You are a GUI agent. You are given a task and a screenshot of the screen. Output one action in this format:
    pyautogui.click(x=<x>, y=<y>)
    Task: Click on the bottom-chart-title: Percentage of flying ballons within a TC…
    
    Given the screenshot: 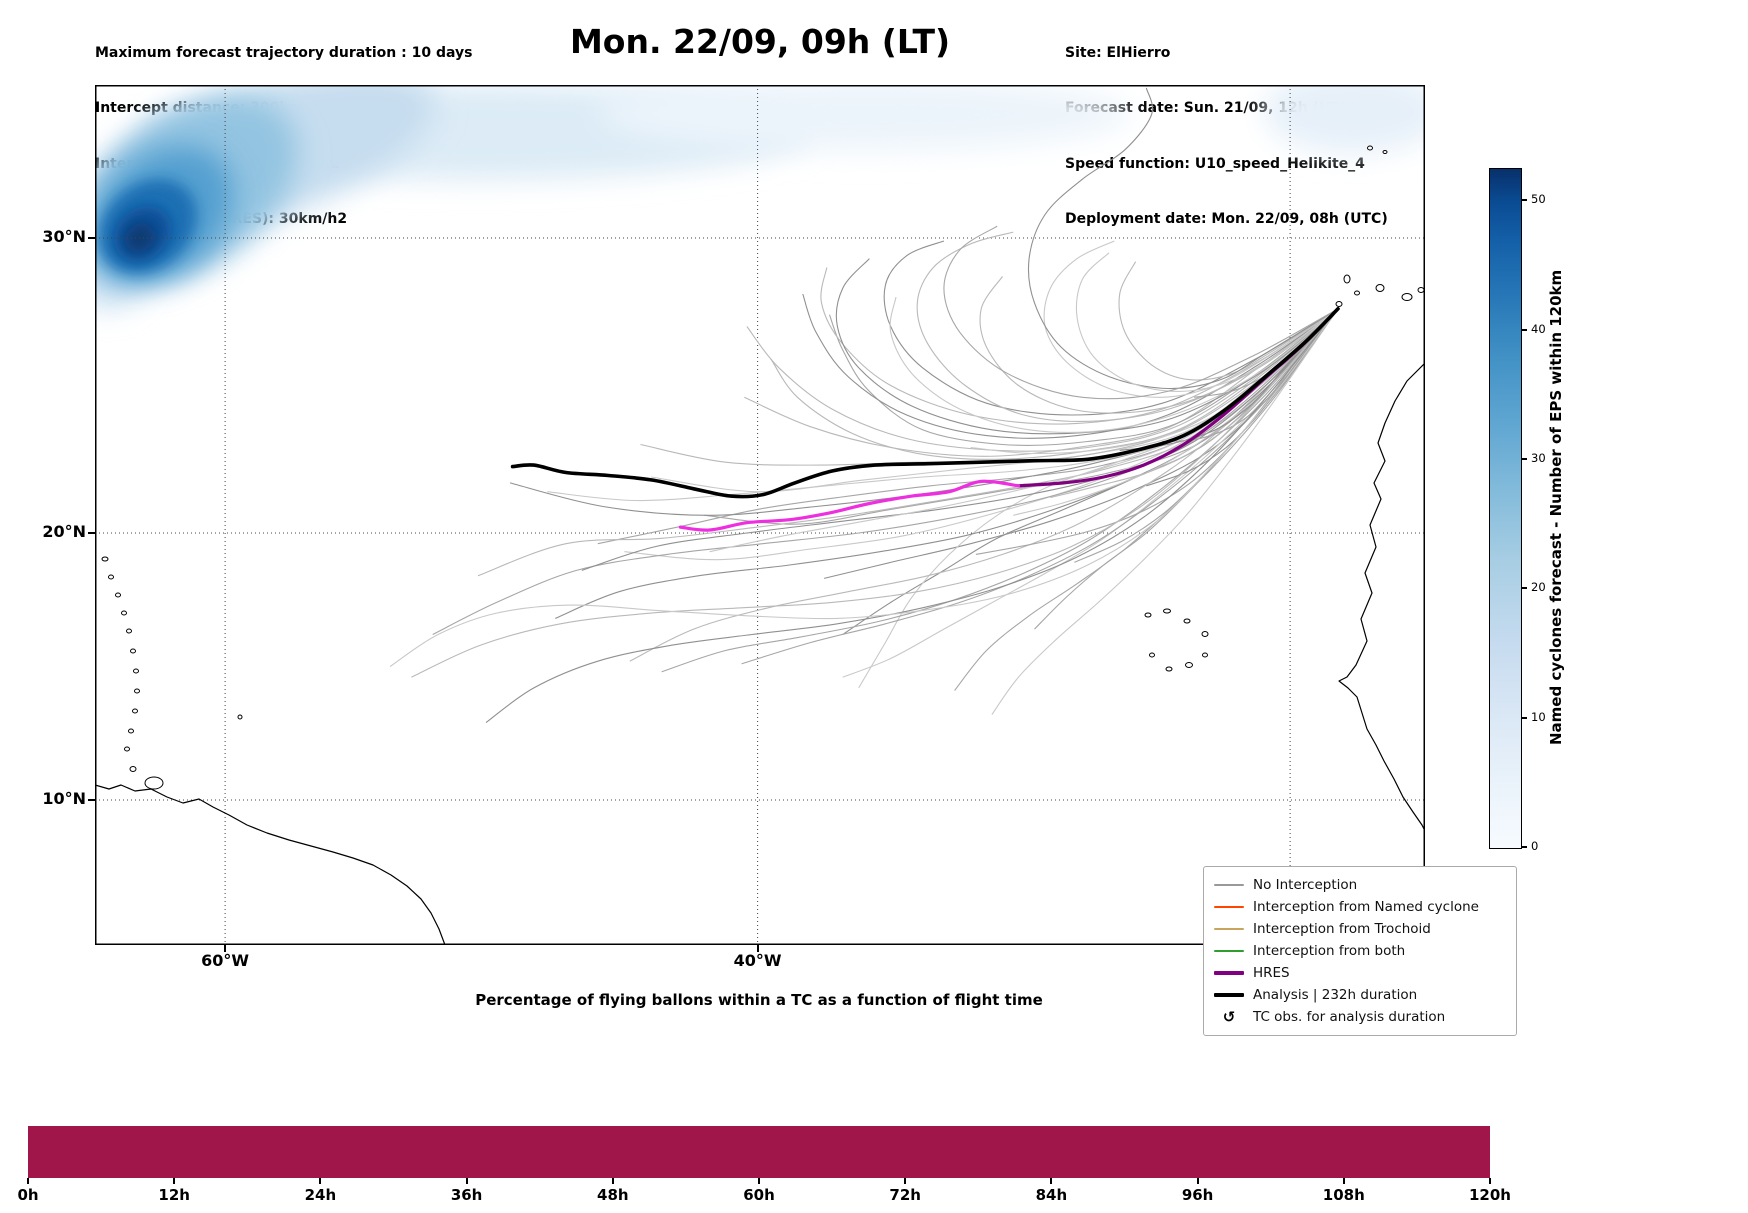 What is the action you would take?
    pyautogui.click(x=759, y=1000)
    